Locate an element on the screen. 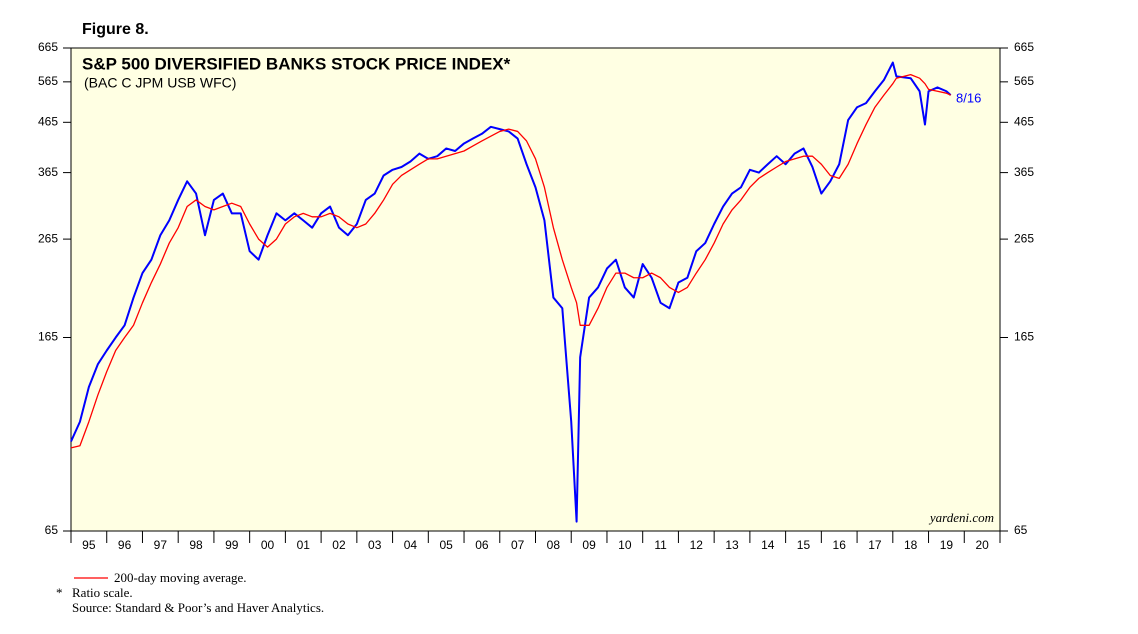 This screenshot has height=634, width=1138. note-marker: * is located at coordinates (59, 592).